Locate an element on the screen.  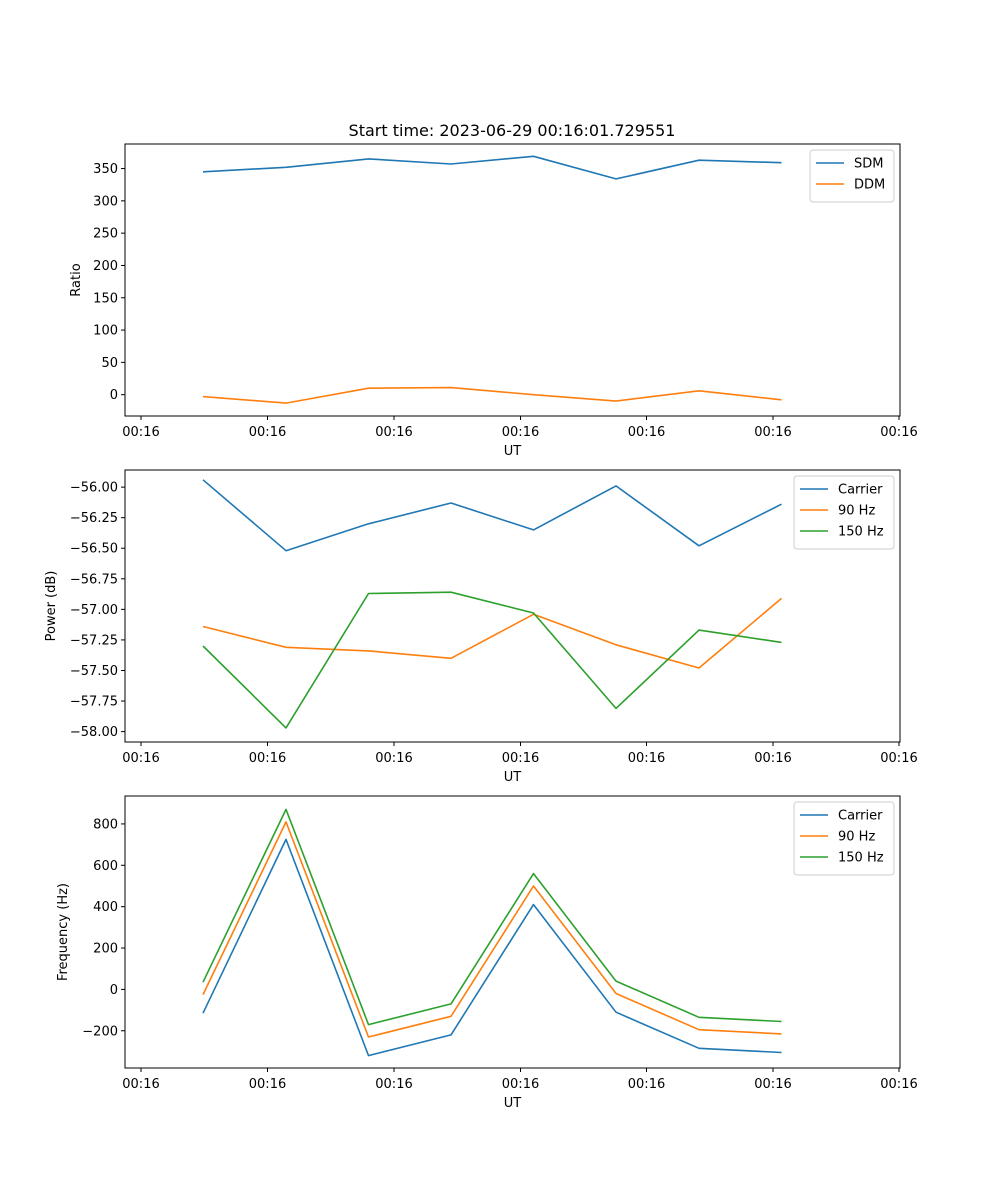
y-tick-label: 250 is located at coordinates (105, 234).